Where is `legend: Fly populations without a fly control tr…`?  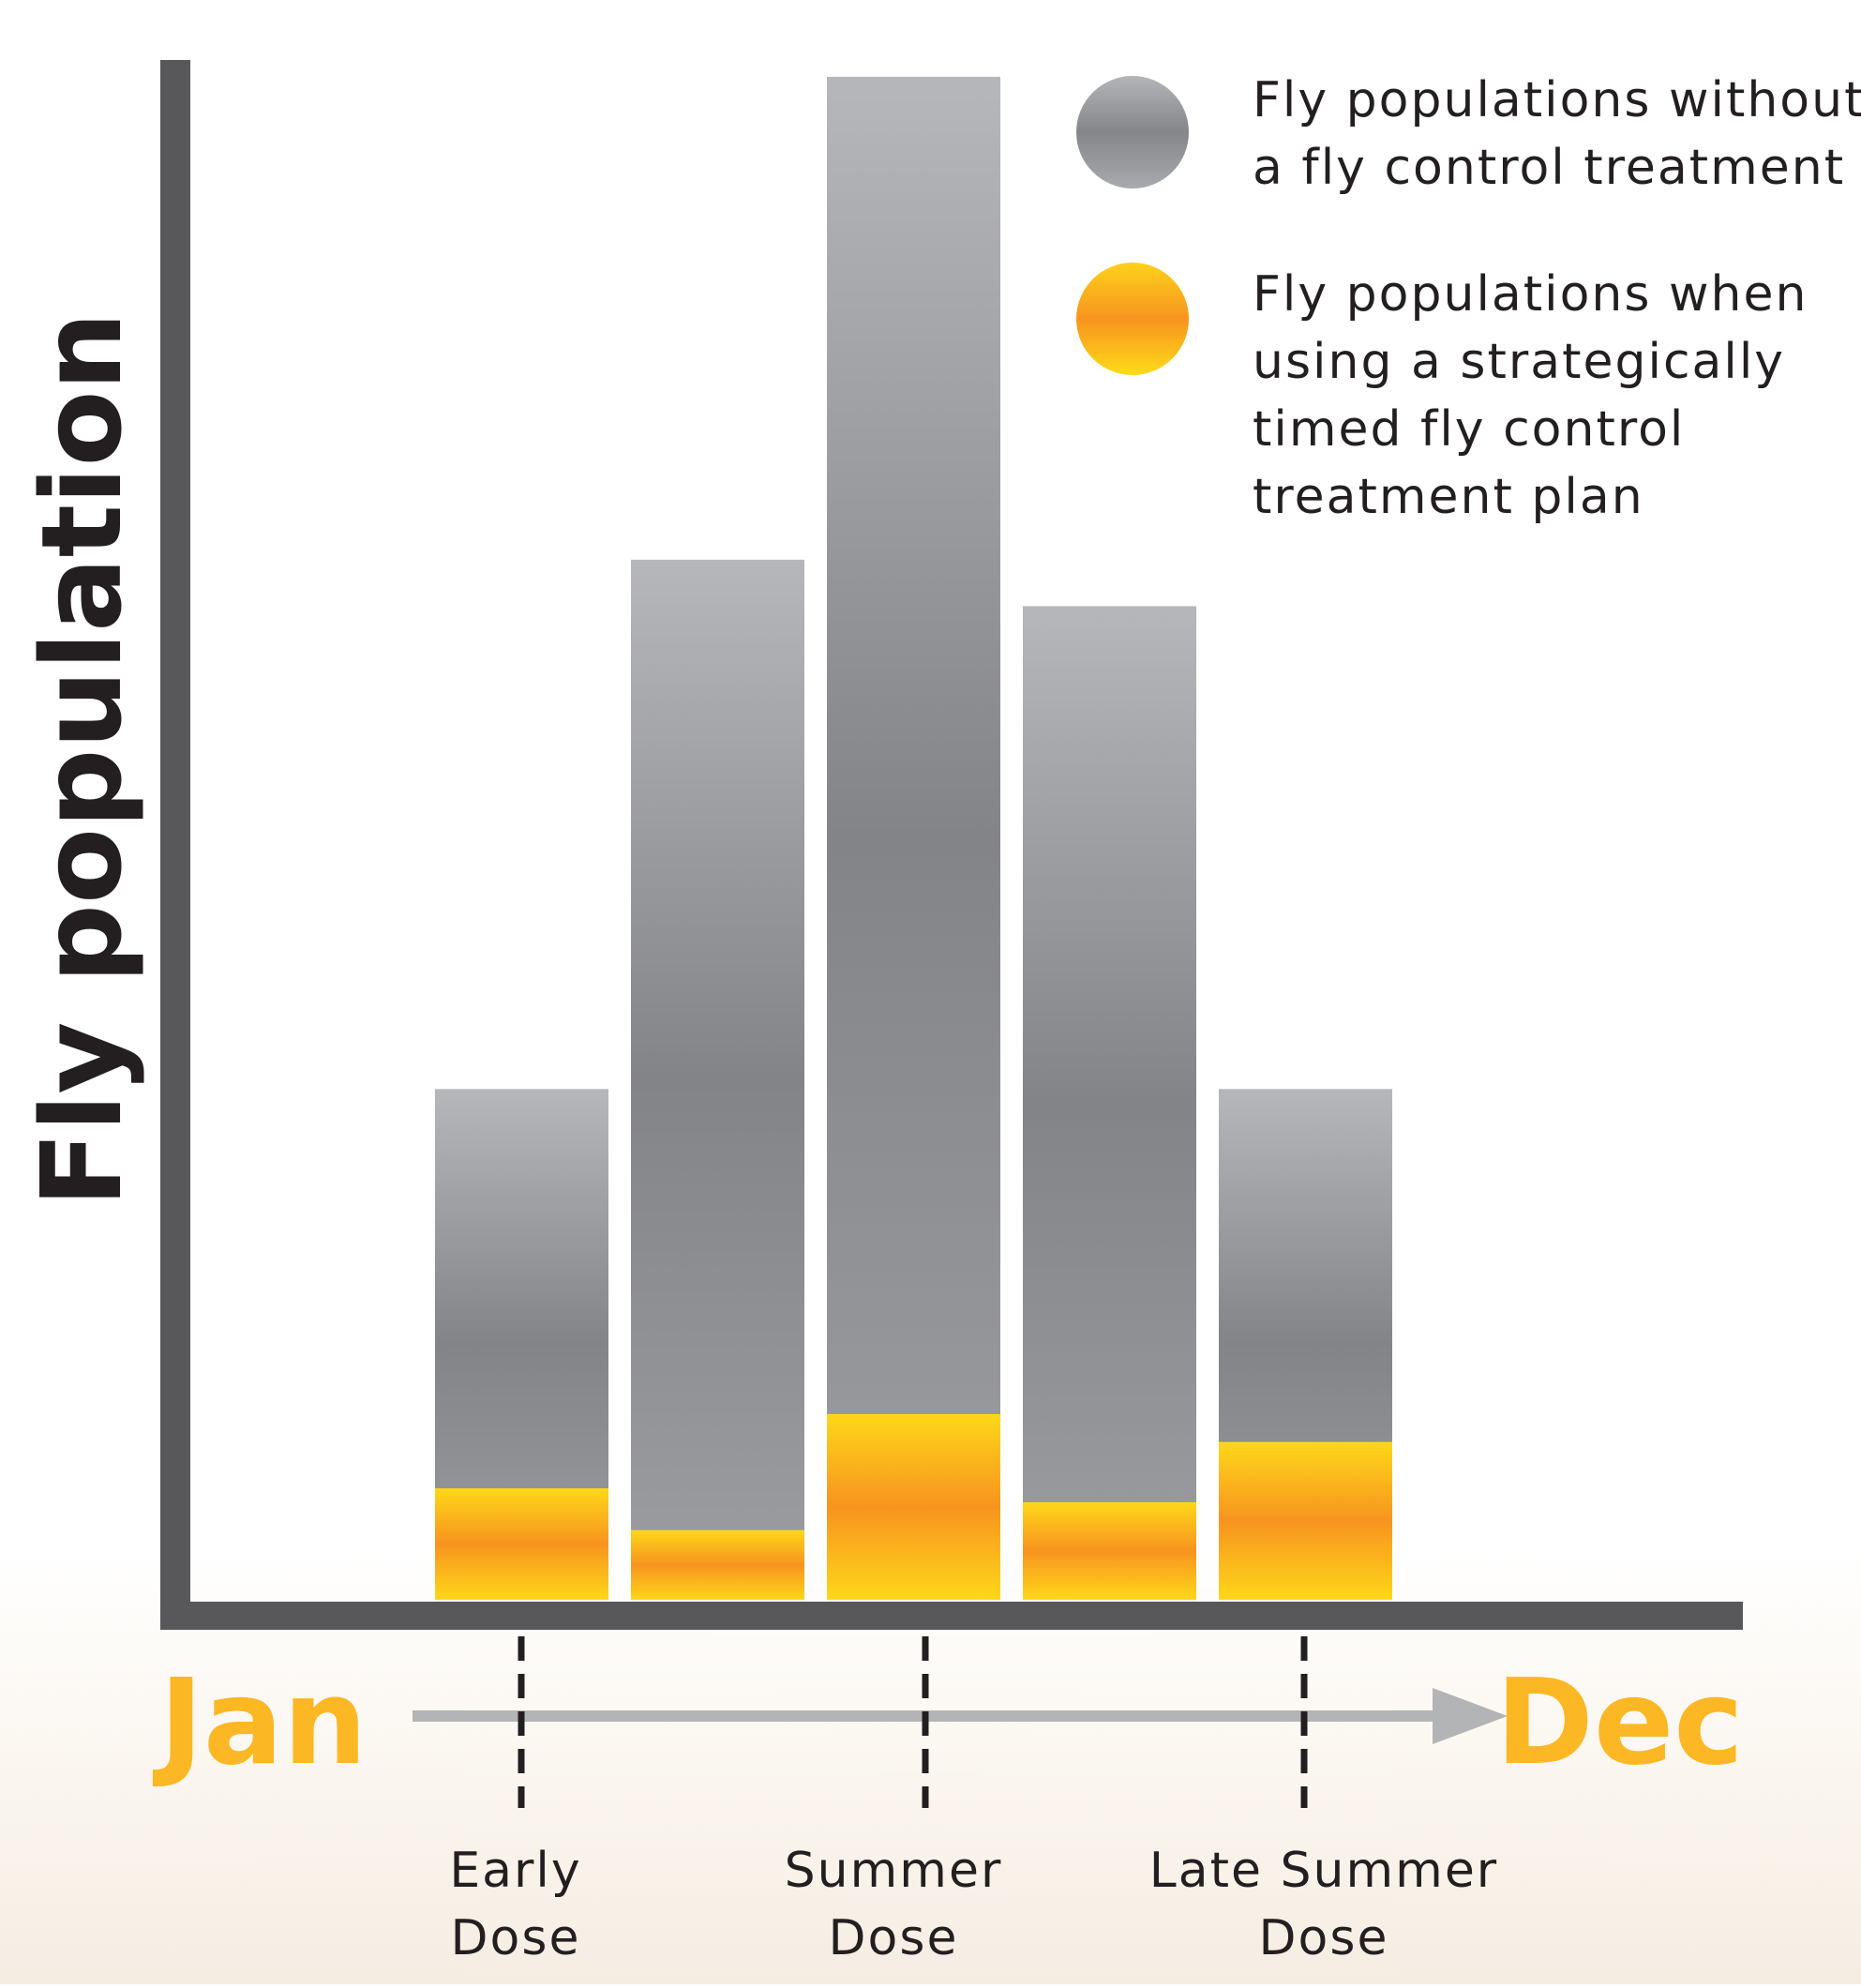
legend: Fly populations without a fly control tr… is located at coordinates (1468, 298).